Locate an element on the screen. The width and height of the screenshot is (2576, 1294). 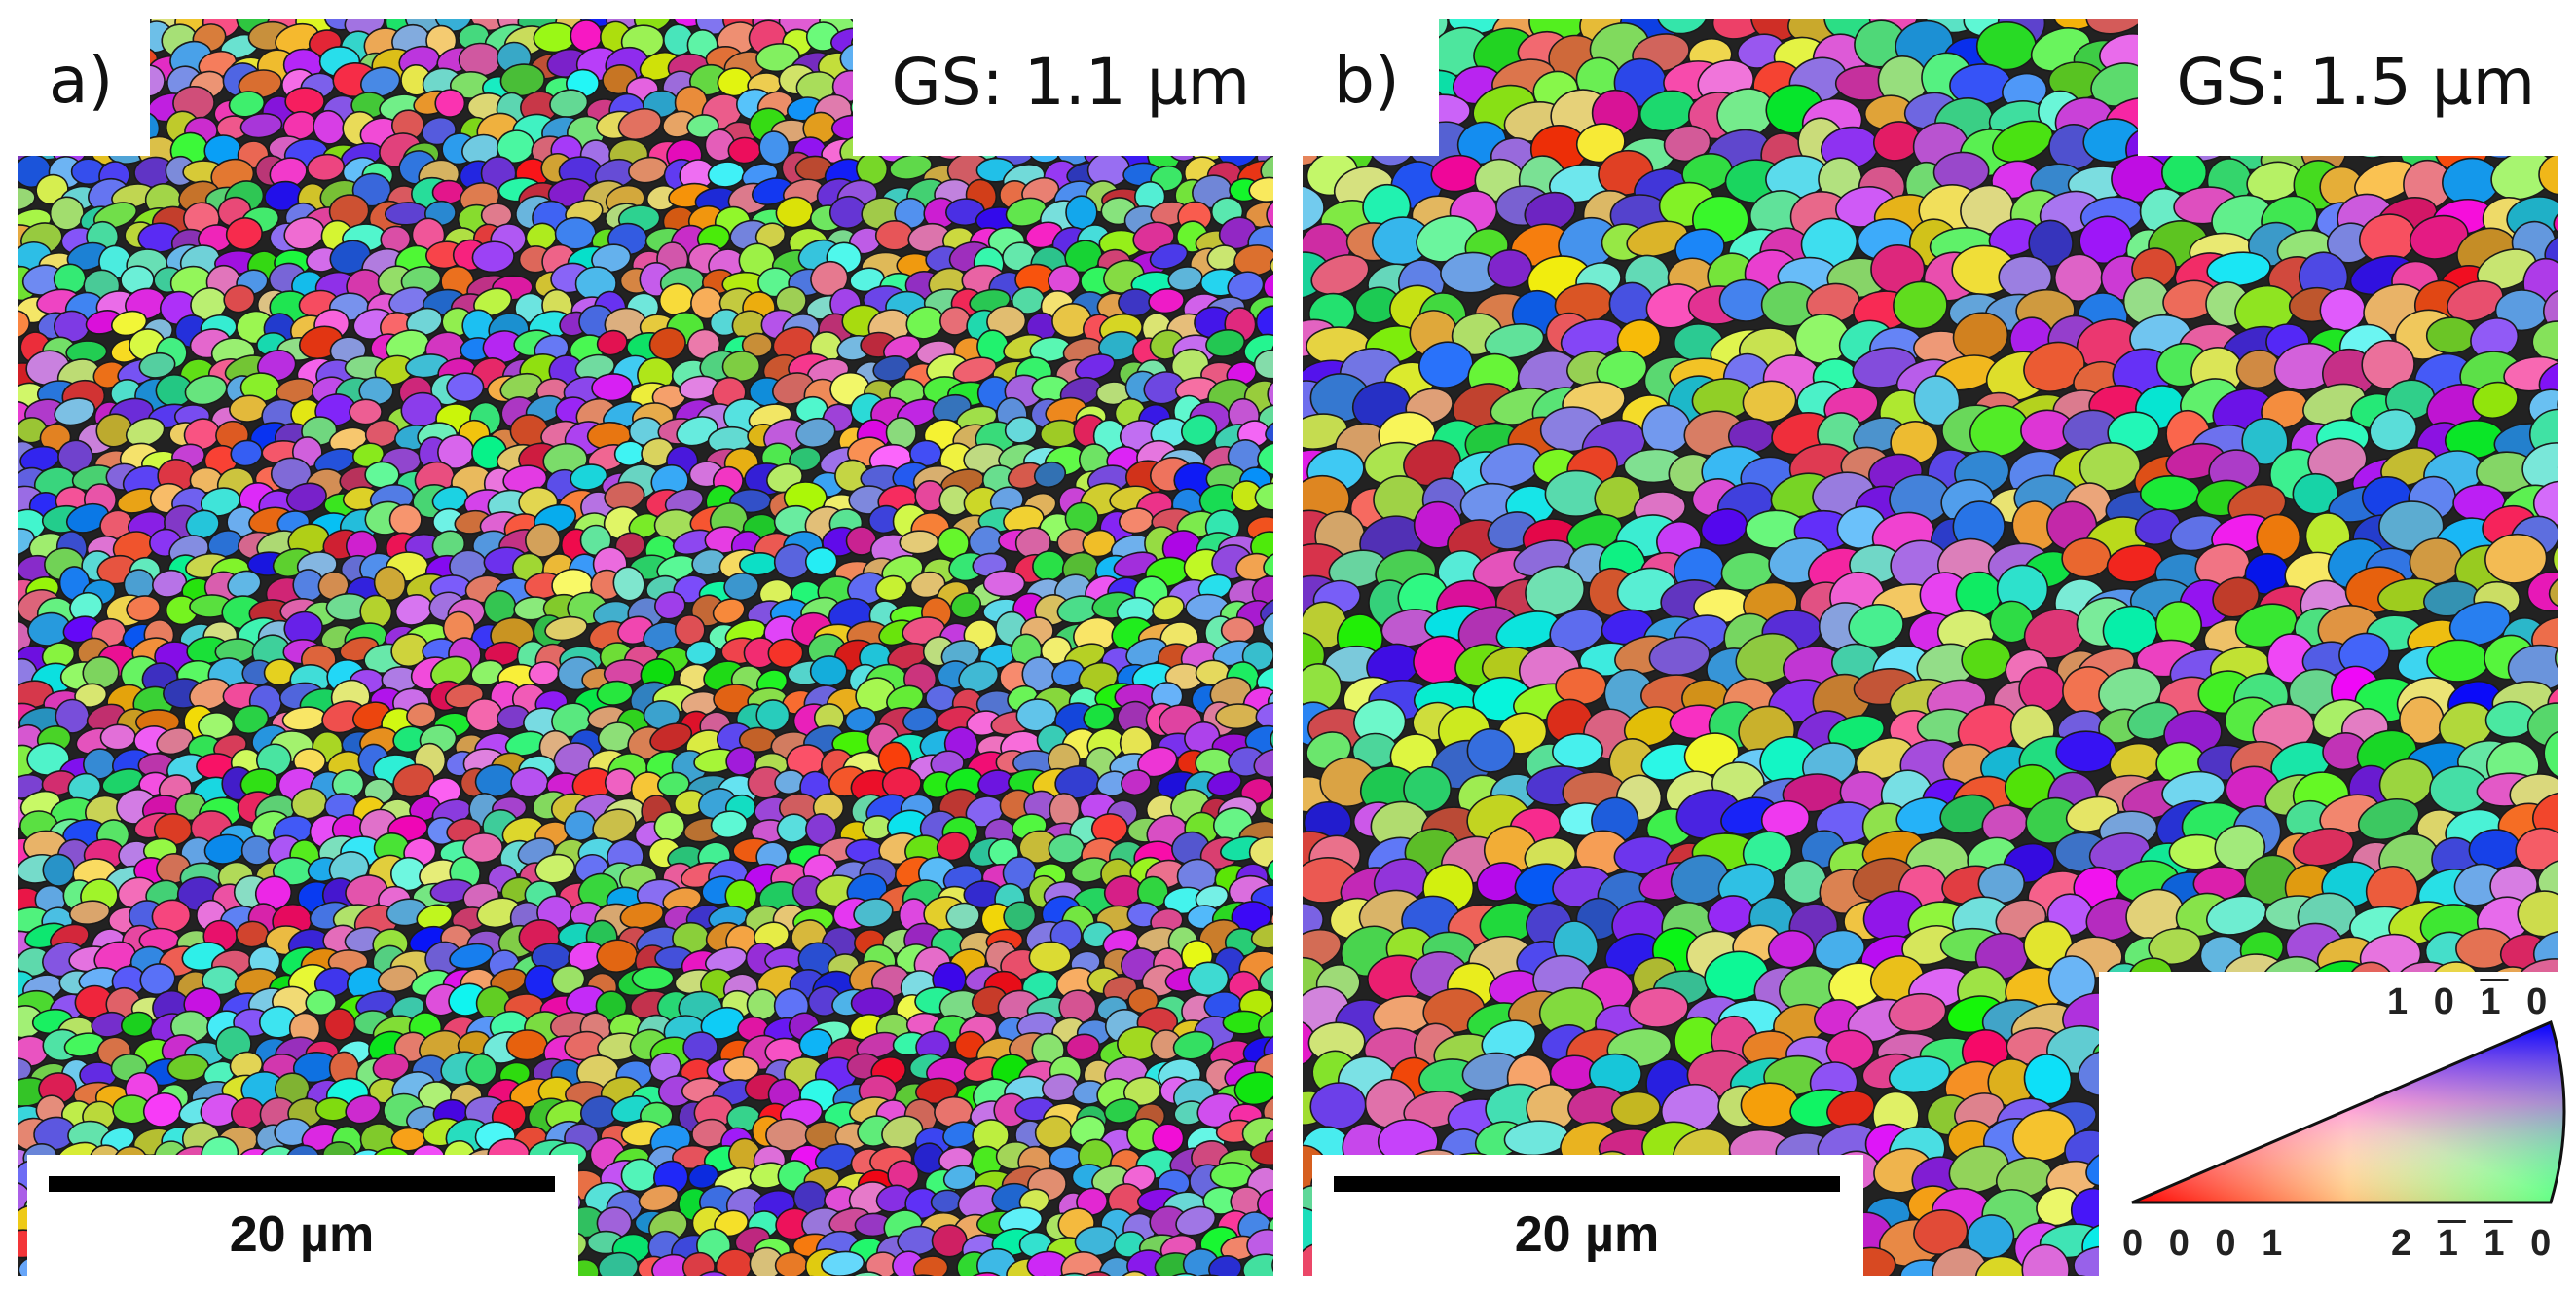
grain-size-label-a: GS: 1.1 µm is located at coordinates (1070, 82).